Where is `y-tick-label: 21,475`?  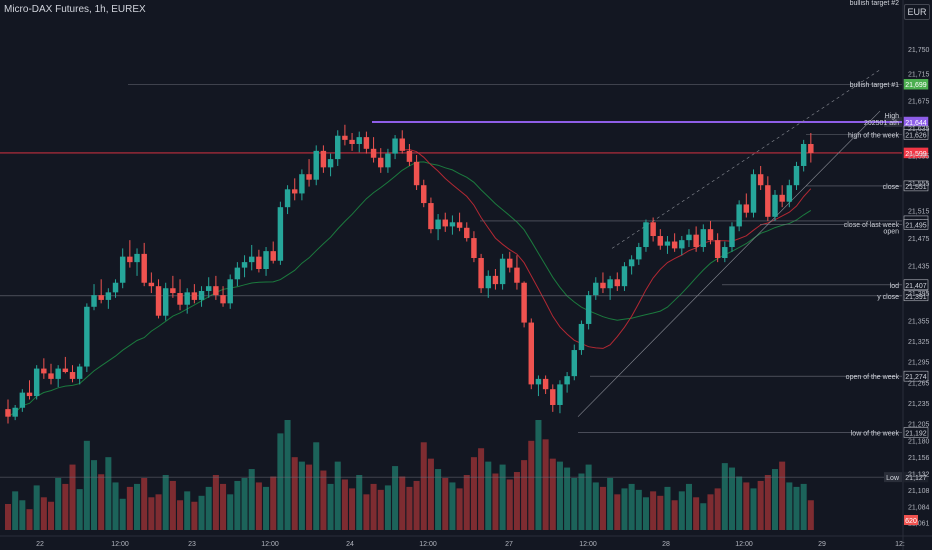 y-tick-label: 21,475 is located at coordinates (919, 239).